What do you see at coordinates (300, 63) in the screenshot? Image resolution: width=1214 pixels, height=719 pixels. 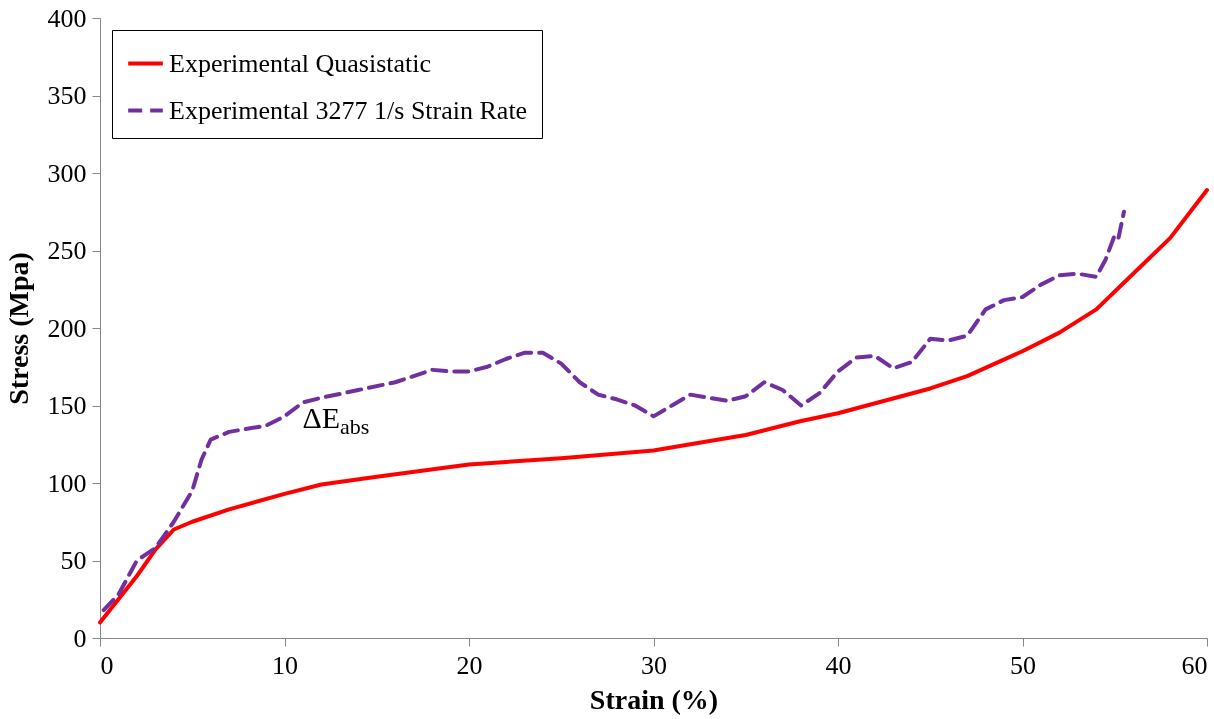 I see `legend-label: Experimental Quasistatic` at bounding box center [300, 63].